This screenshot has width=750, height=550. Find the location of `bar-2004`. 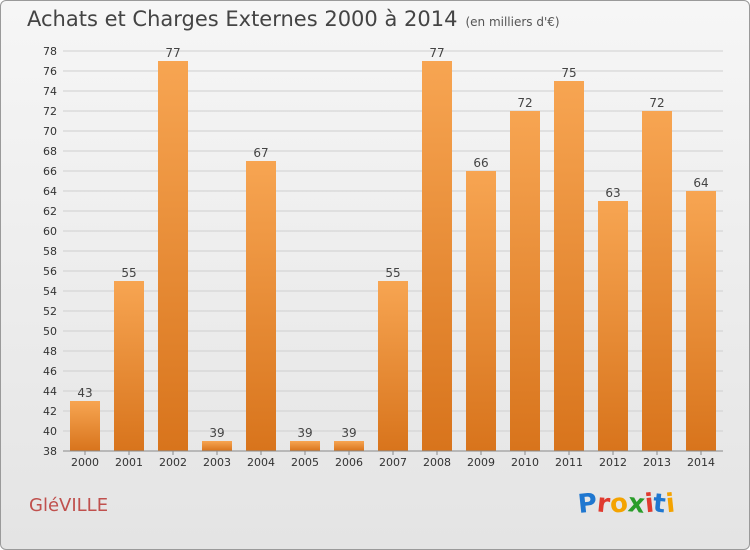

bar-2004 is located at coordinates (261, 306).